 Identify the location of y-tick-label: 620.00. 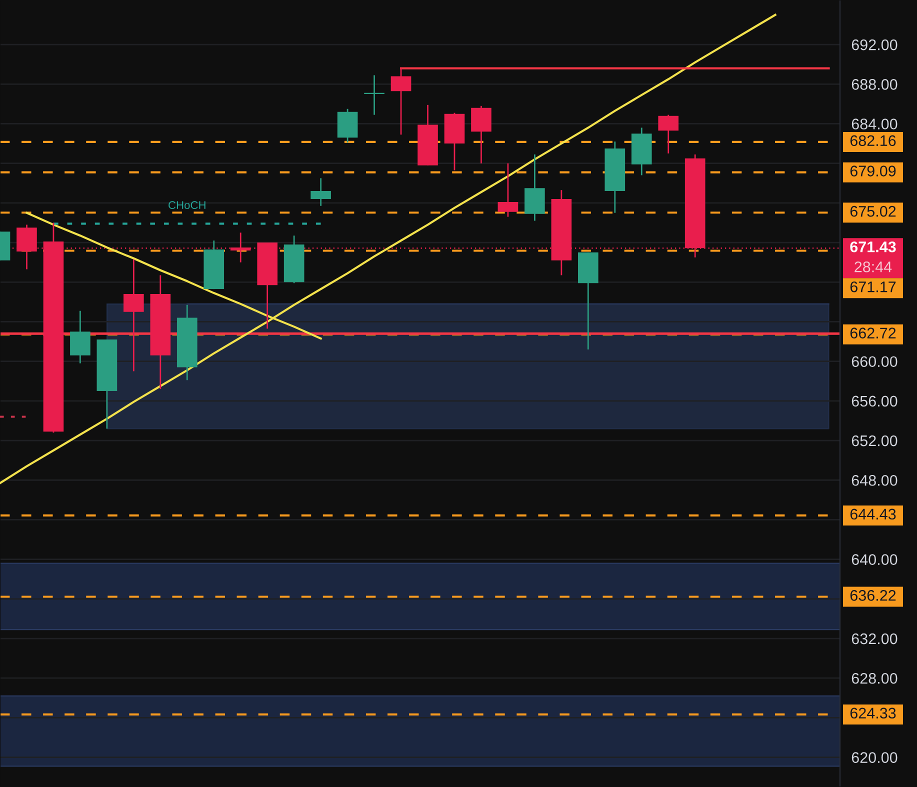
(875, 757).